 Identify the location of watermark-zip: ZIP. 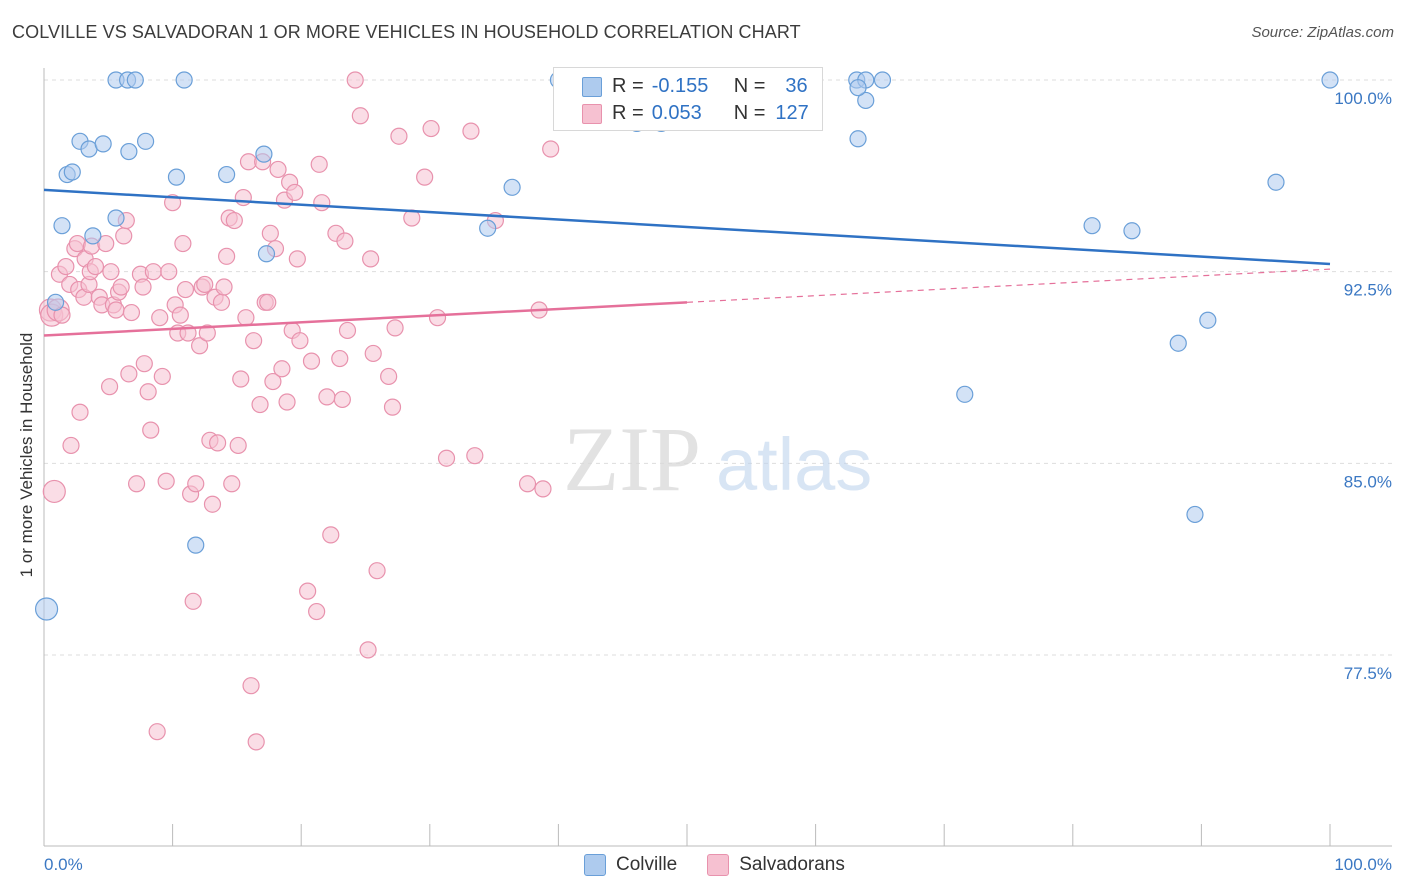
(632, 459).